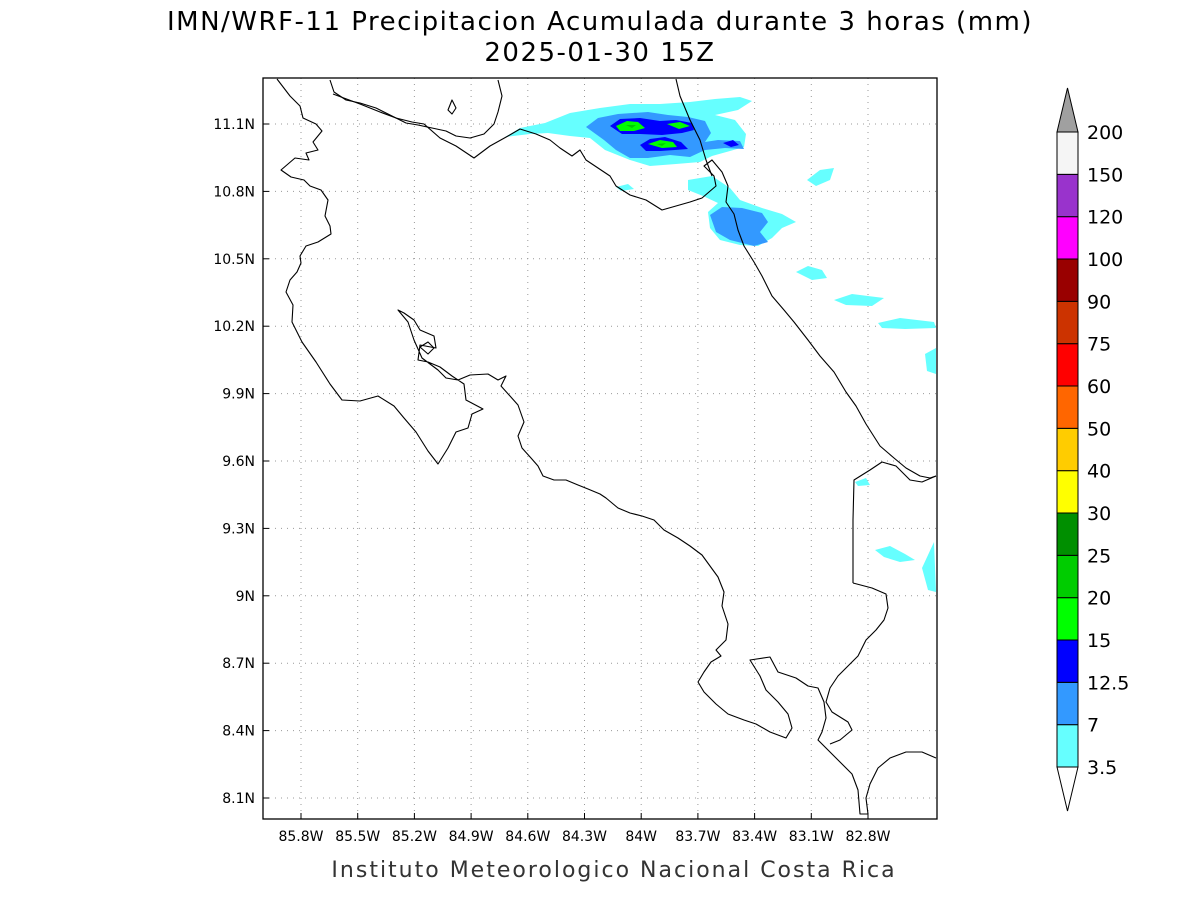 This screenshot has height=900, width=1200. What do you see at coordinates (1099, 599) in the screenshot?
I see `colorbar-label: 20` at bounding box center [1099, 599].